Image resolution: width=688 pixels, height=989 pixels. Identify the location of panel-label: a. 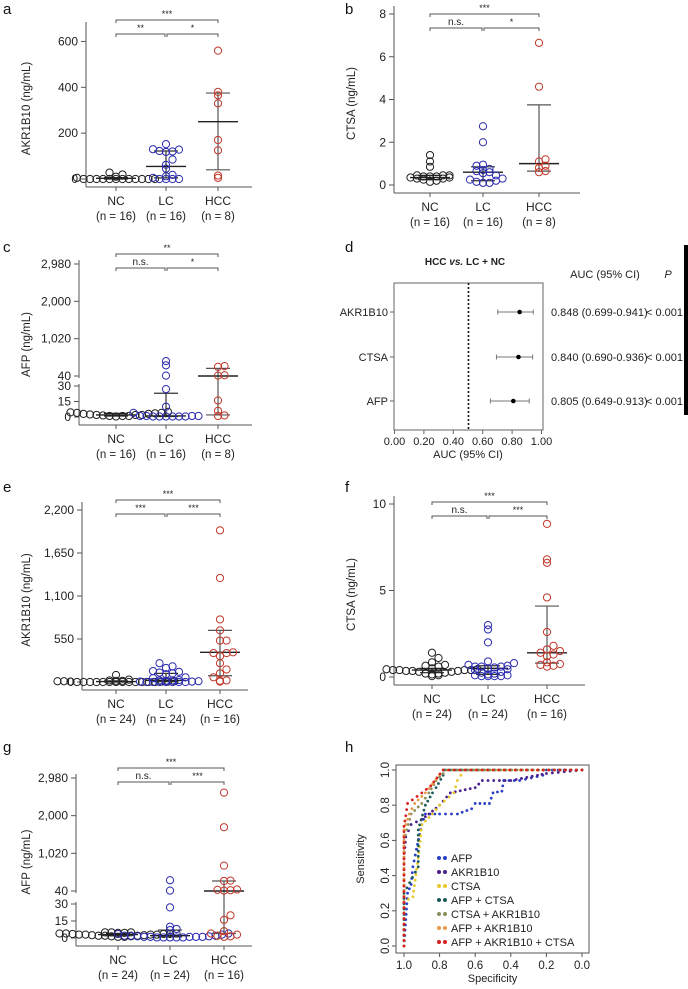
(7, 9).